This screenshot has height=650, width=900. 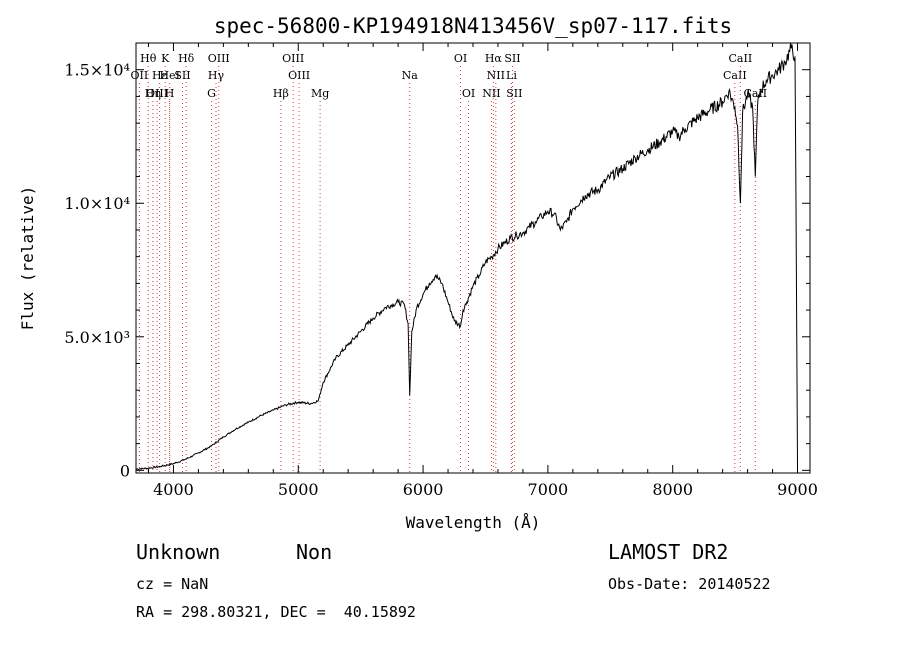 What do you see at coordinates (148, 58) in the screenshot?
I see `marker-label: Hθ` at bounding box center [148, 58].